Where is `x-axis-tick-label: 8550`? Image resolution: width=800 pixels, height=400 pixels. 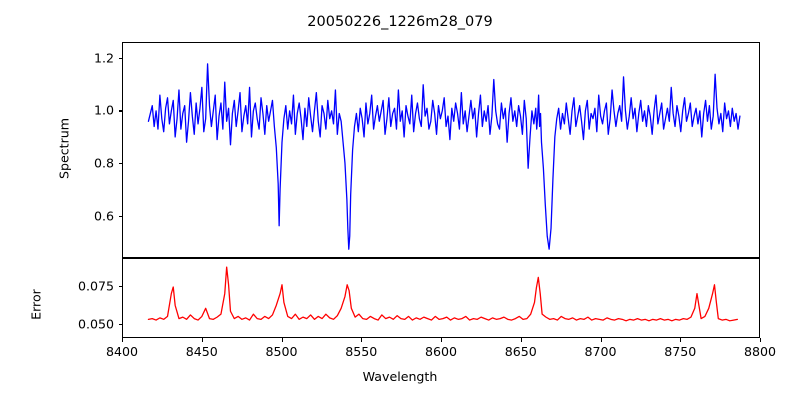 x-axis-tick-label: 8550 is located at coordinates (361, 351).